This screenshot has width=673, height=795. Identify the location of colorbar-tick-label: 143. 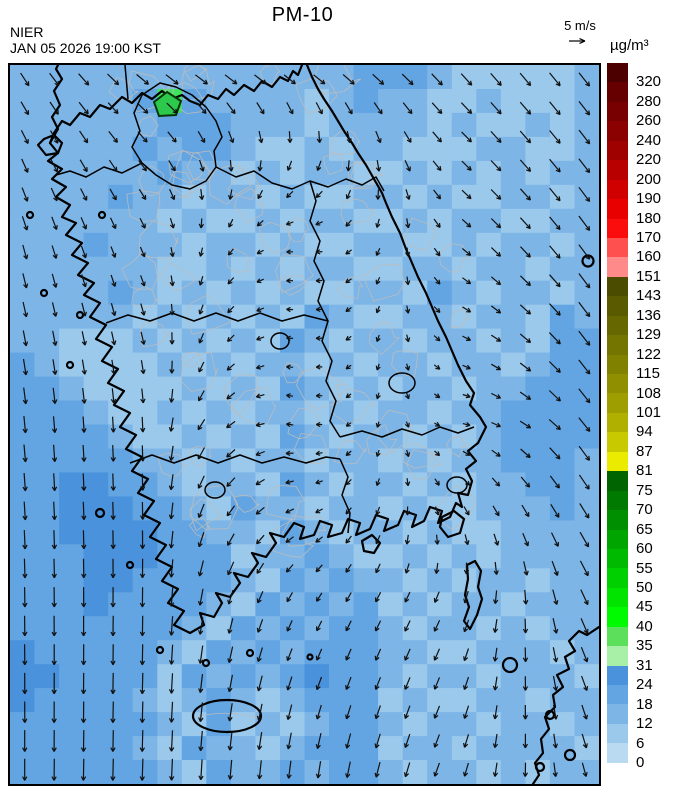
(649, 296).